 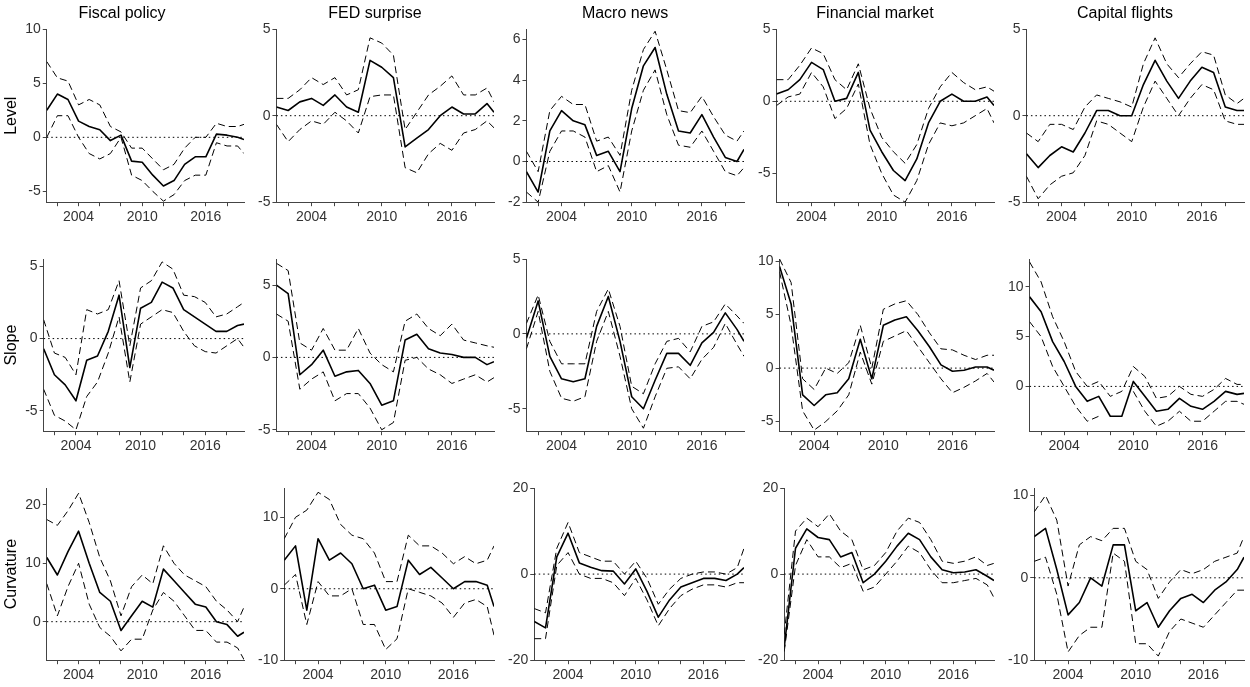 What do you see at coordinates (516, 38) in the screenshot?
I see `y-tick-label: 6` at bounding box center [516, 38].